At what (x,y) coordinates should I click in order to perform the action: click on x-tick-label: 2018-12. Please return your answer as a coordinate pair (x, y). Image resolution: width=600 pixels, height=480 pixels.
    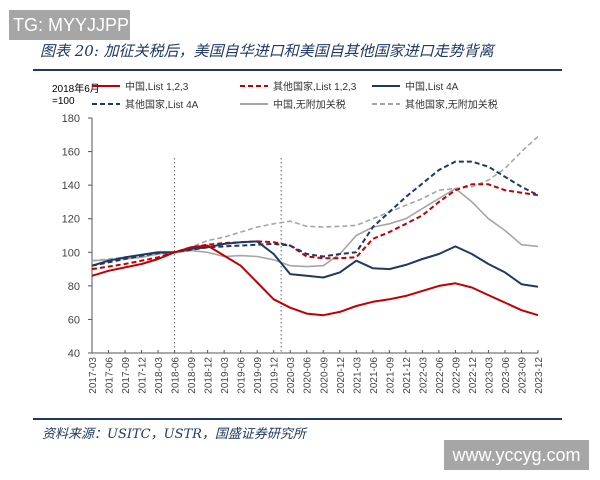
    Looking at the image, I should click on (209, 375).